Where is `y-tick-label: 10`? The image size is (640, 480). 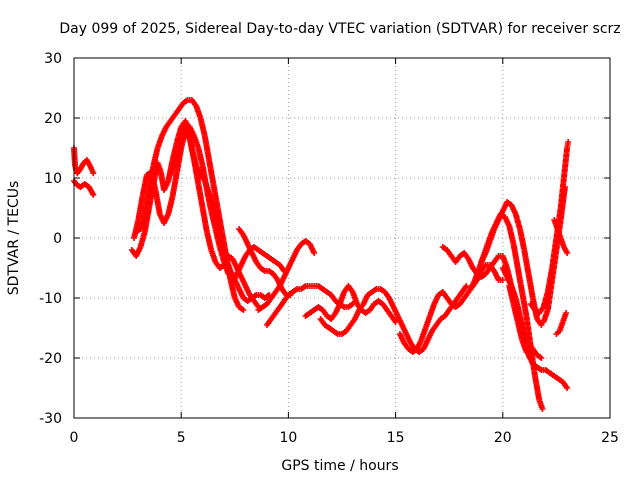
y-tick-label: 10 is located at coordinates (53, 179).